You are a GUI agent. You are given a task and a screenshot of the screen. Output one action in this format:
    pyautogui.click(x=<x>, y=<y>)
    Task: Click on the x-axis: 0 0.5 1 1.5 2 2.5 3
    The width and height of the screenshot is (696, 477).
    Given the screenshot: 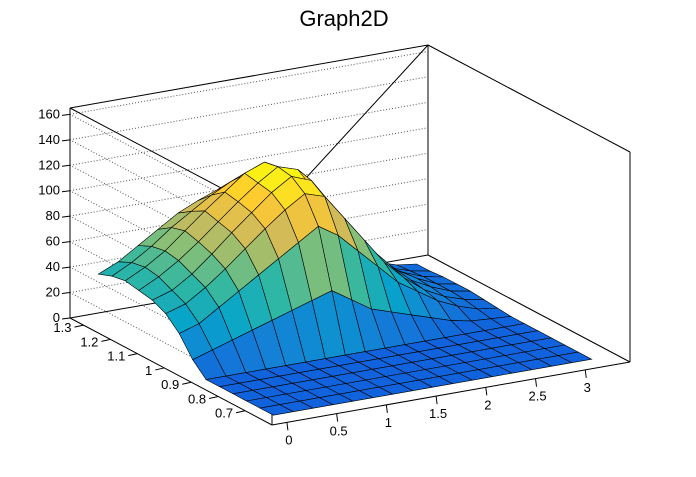 What is the action you would take?
    pyautogui.click(x=438, y=408)
    